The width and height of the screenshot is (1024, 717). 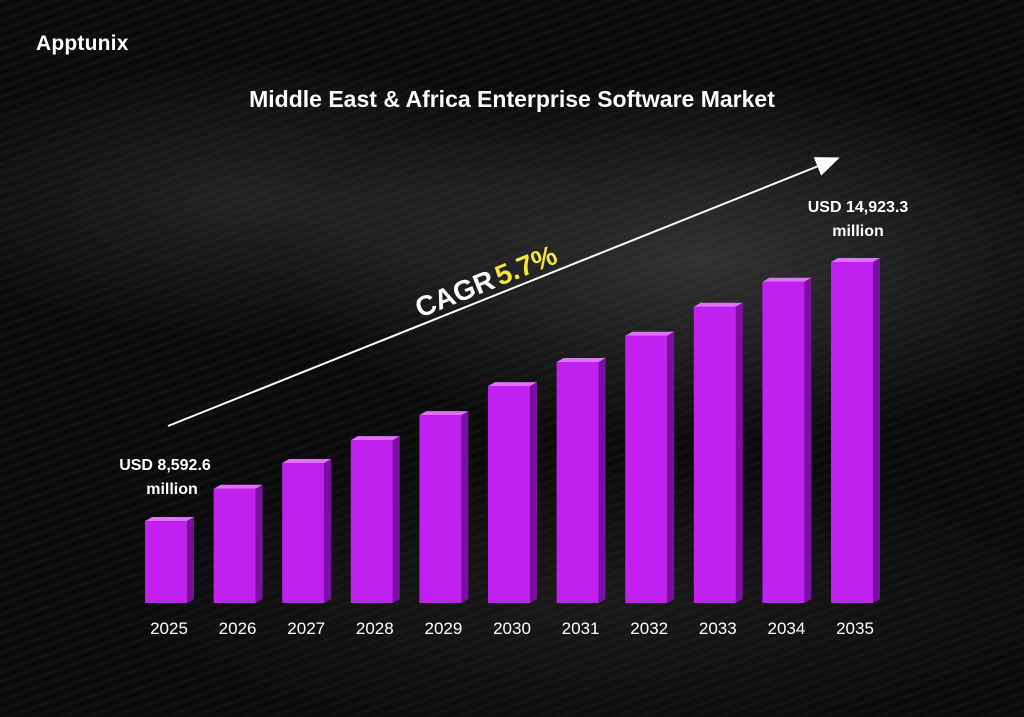 I want to click on bar-2030, so click(x=512, y=492).